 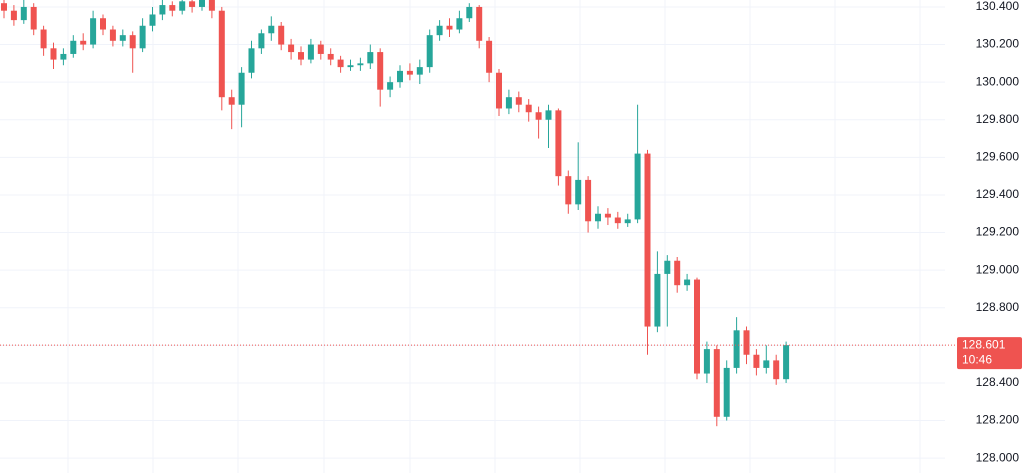 What do you see at coordinates (998, 6) in the screenshot?
I see `y-tick-label: 130.400` at bounding box center [998, 6].